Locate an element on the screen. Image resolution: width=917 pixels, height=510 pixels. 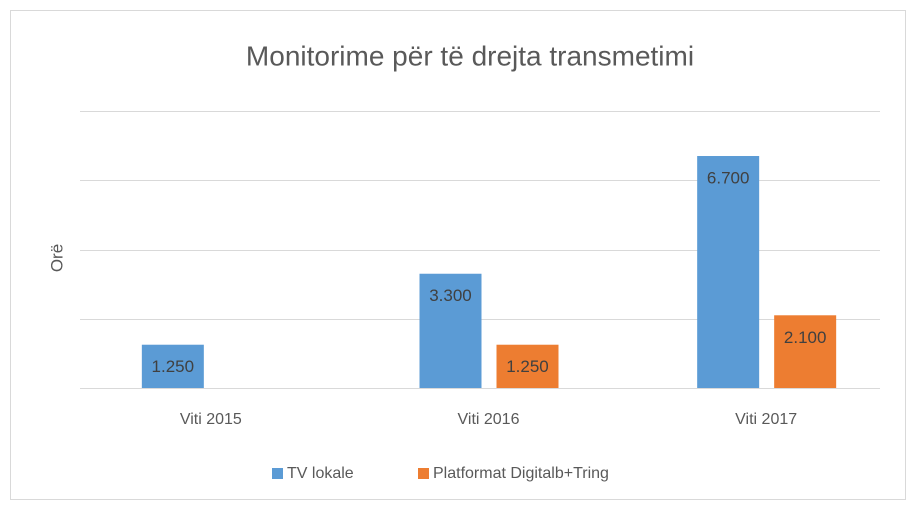
data-label: 2.100 is located at coordinates (805, 337).